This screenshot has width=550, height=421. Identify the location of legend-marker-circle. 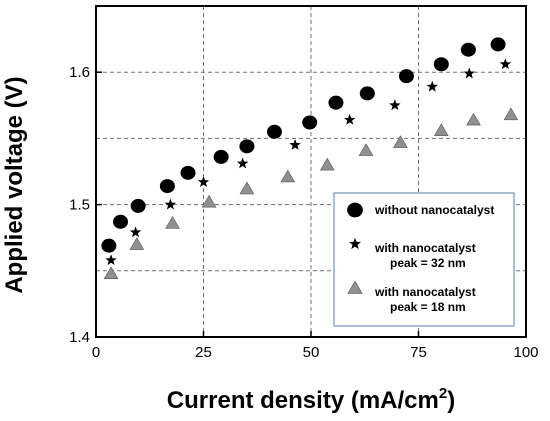
(355, 210).